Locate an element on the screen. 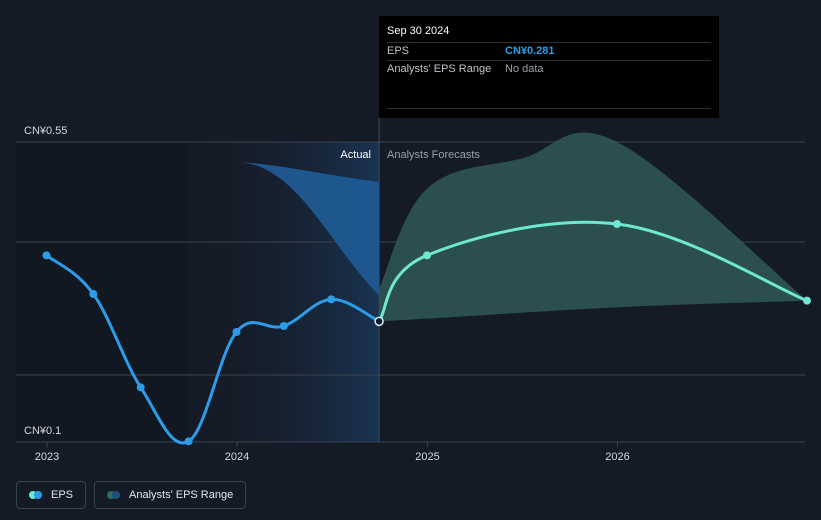 The width and height of the screenshot is (821, 520). y-axis-top-label: CN¥0.55 is located at coordinates (45, 131).